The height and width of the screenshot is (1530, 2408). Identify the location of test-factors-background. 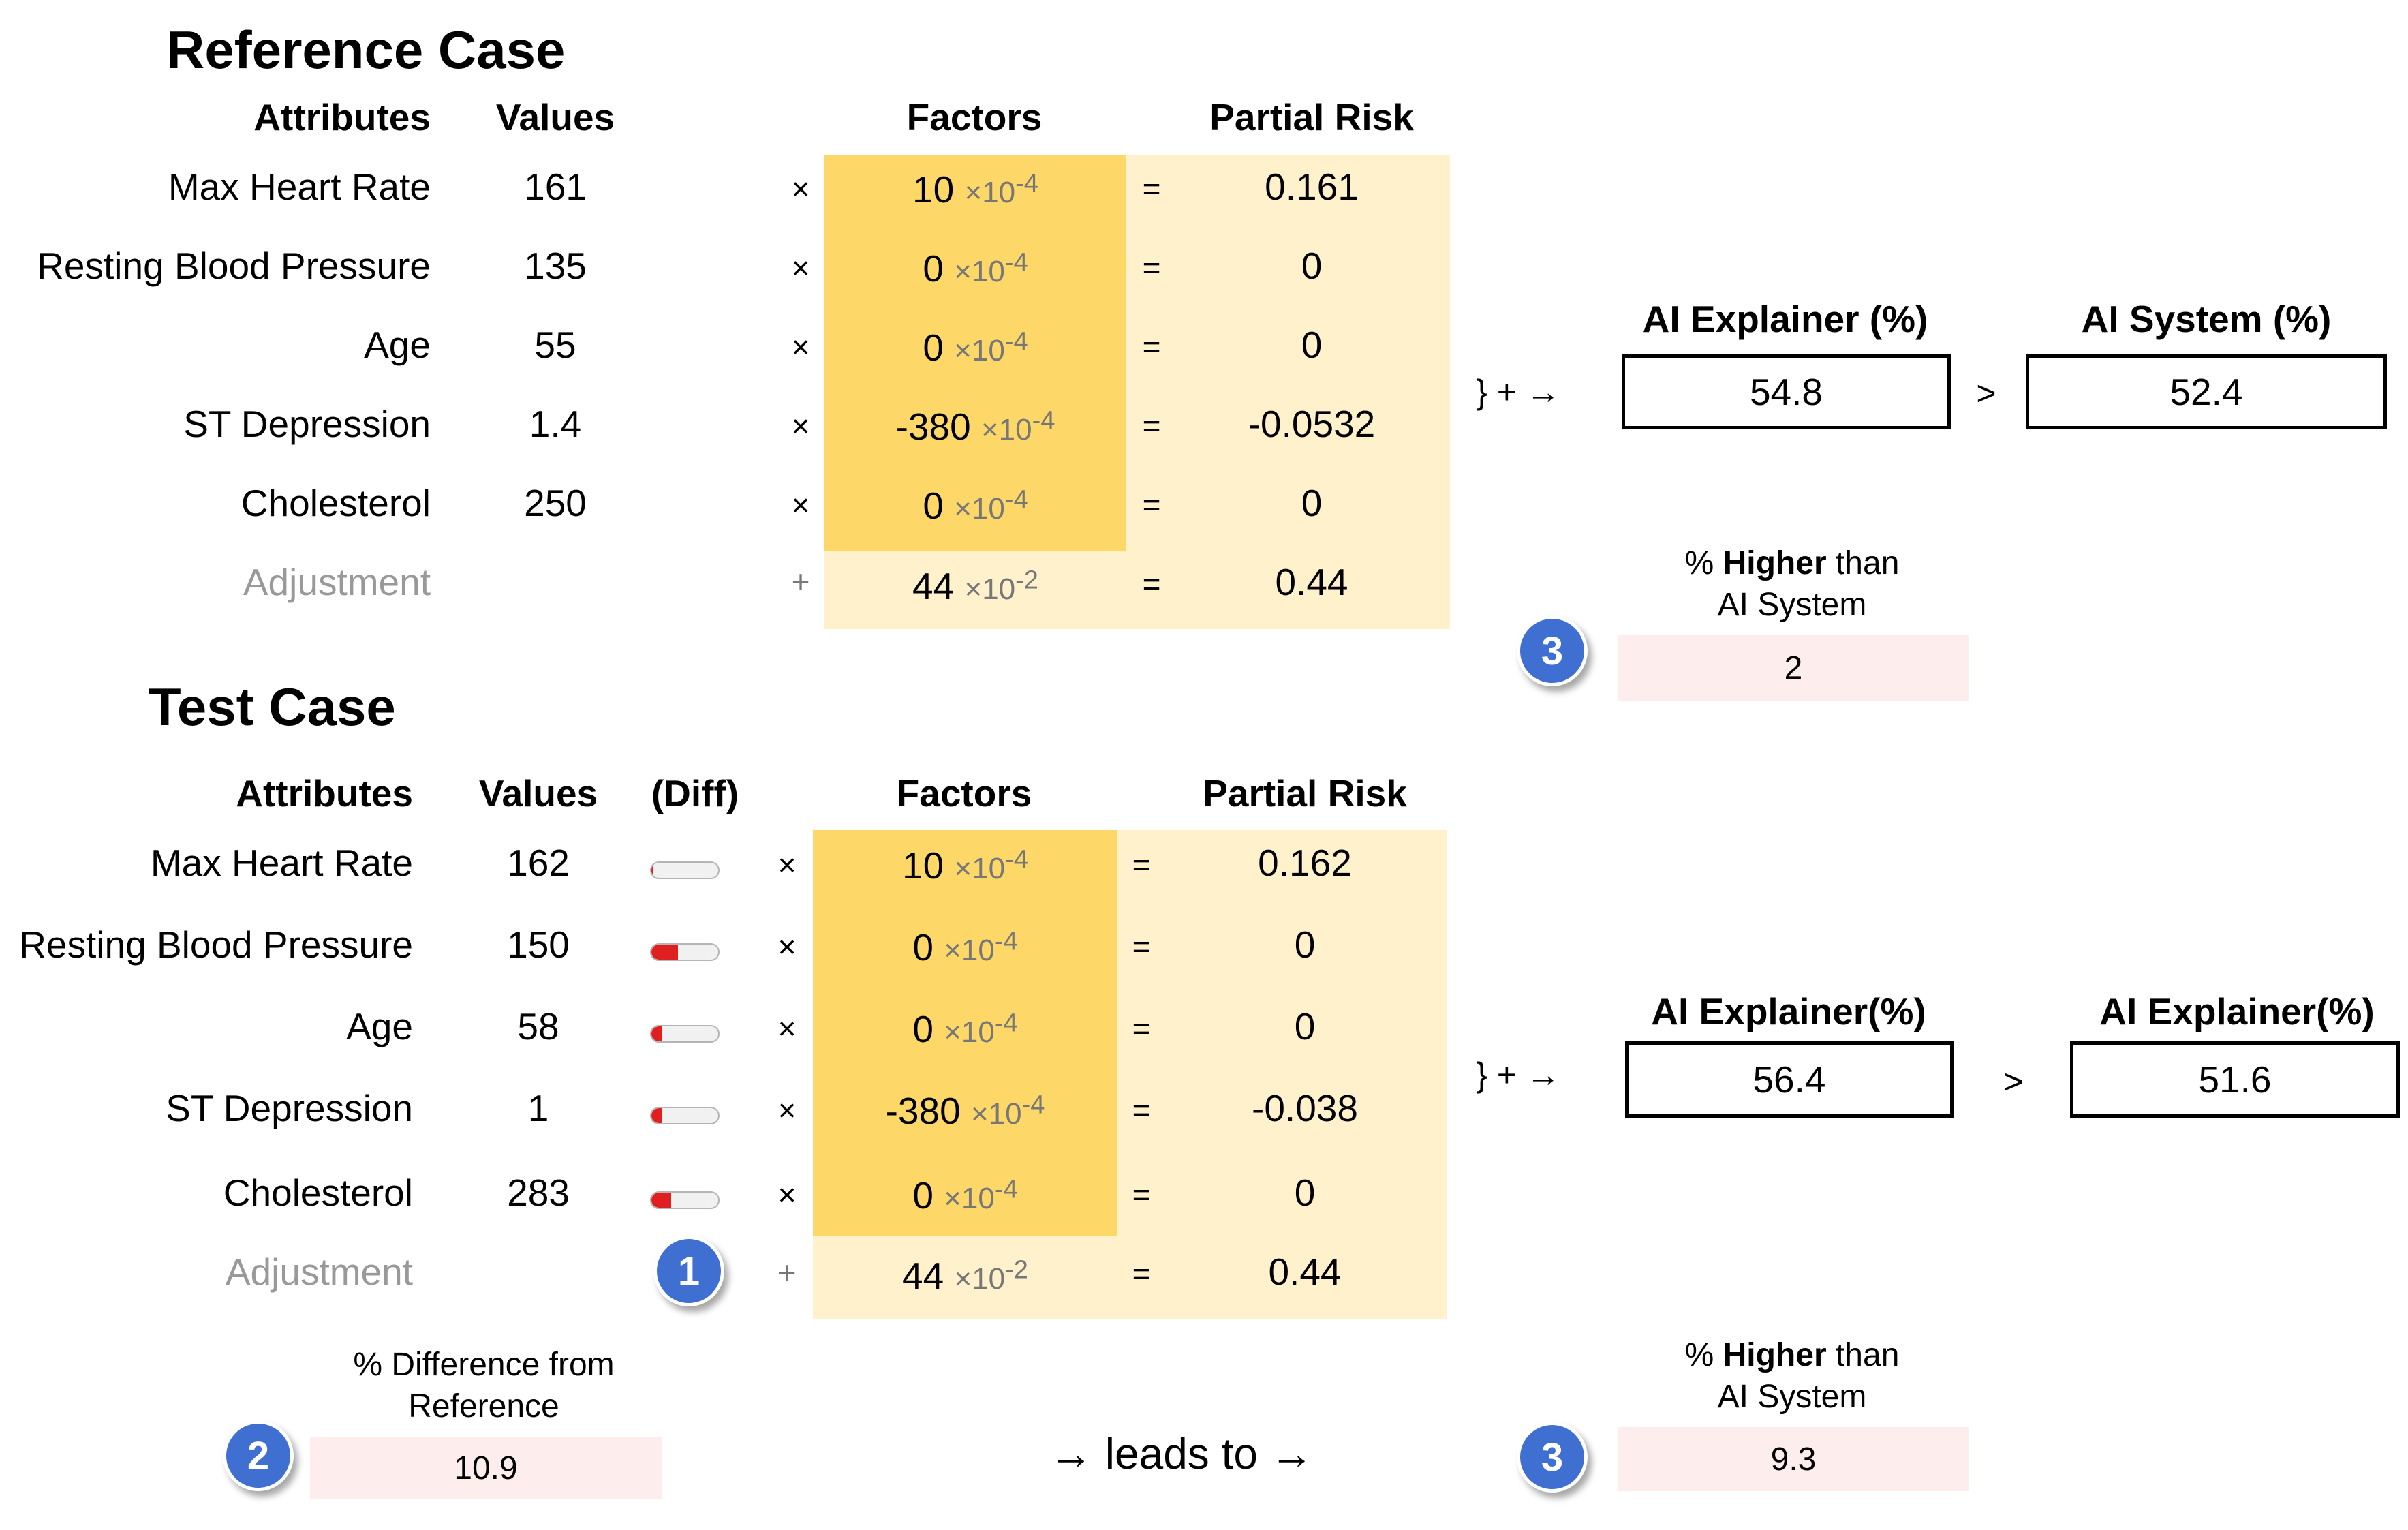
(965, 1033).